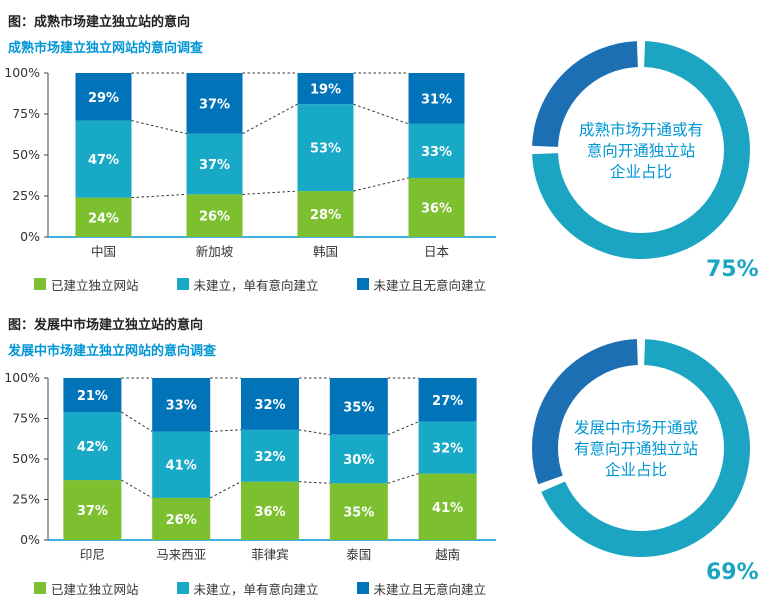 This screenshot has width=783, height=606. I want to click on y-tick-label: 0%, so click(30, 539).